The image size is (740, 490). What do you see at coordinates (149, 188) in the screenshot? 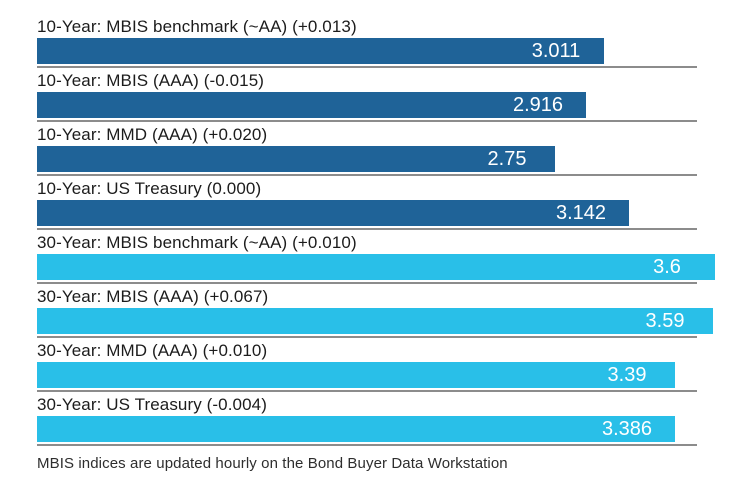
I see `bar-label: 10-Year: US Treasury (0.000)` at bounding box center [149, 188].